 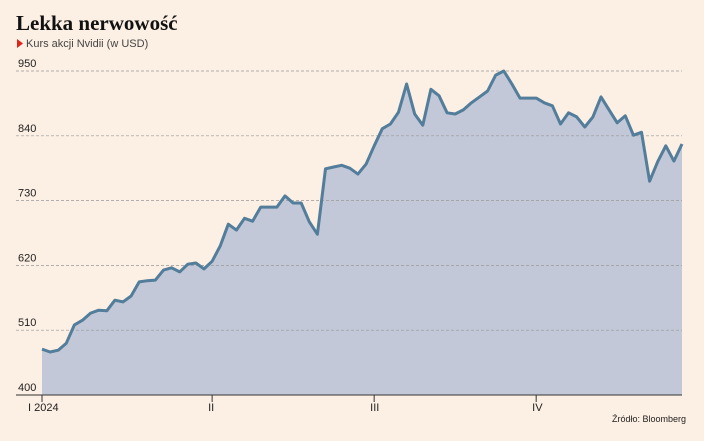 What do you see at coordinates (87, 44) in the screenshot?
I see `chart-subtitle: Kurs akcji Nvidii (w USD)` at bounding box center [87, 44].